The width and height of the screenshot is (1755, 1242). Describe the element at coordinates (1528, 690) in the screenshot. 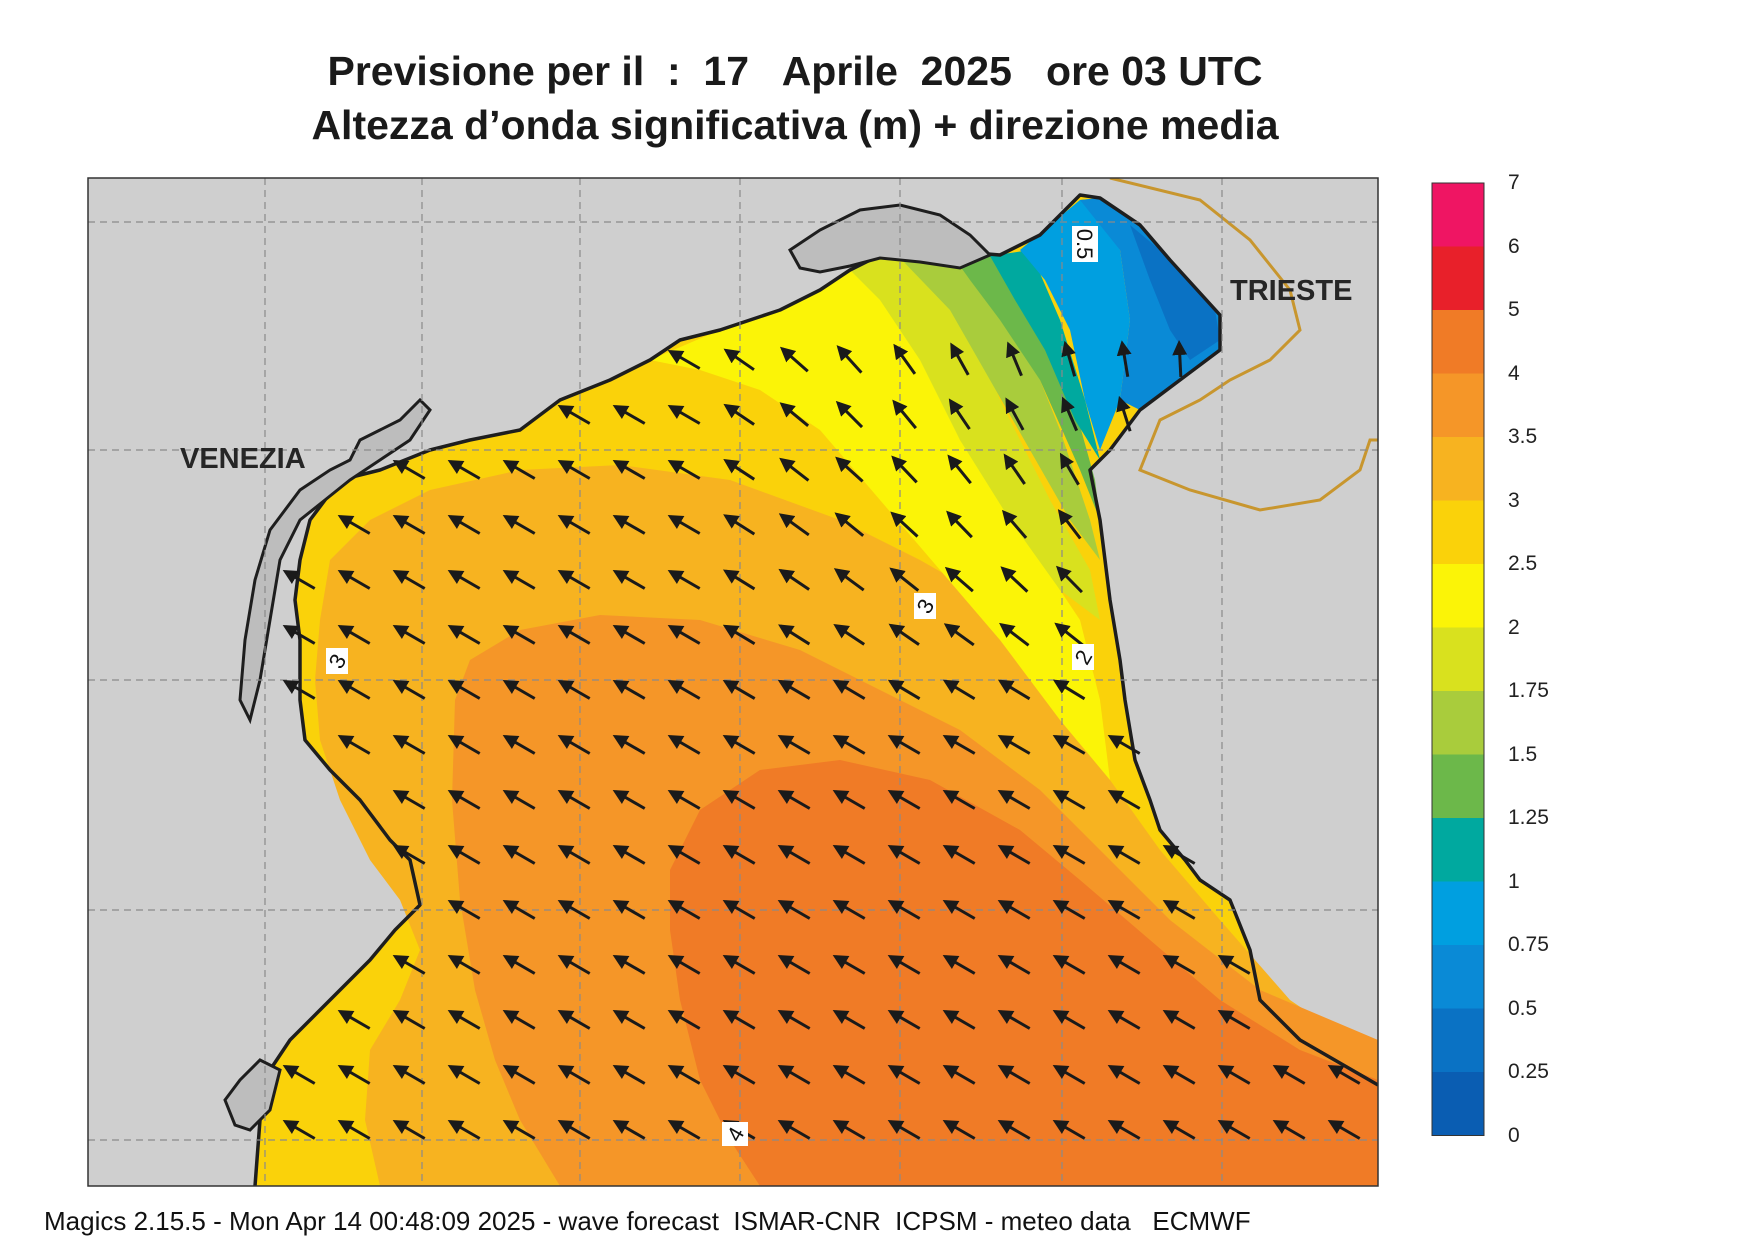

I see `colorbar-level-label: 1.75` at that location.